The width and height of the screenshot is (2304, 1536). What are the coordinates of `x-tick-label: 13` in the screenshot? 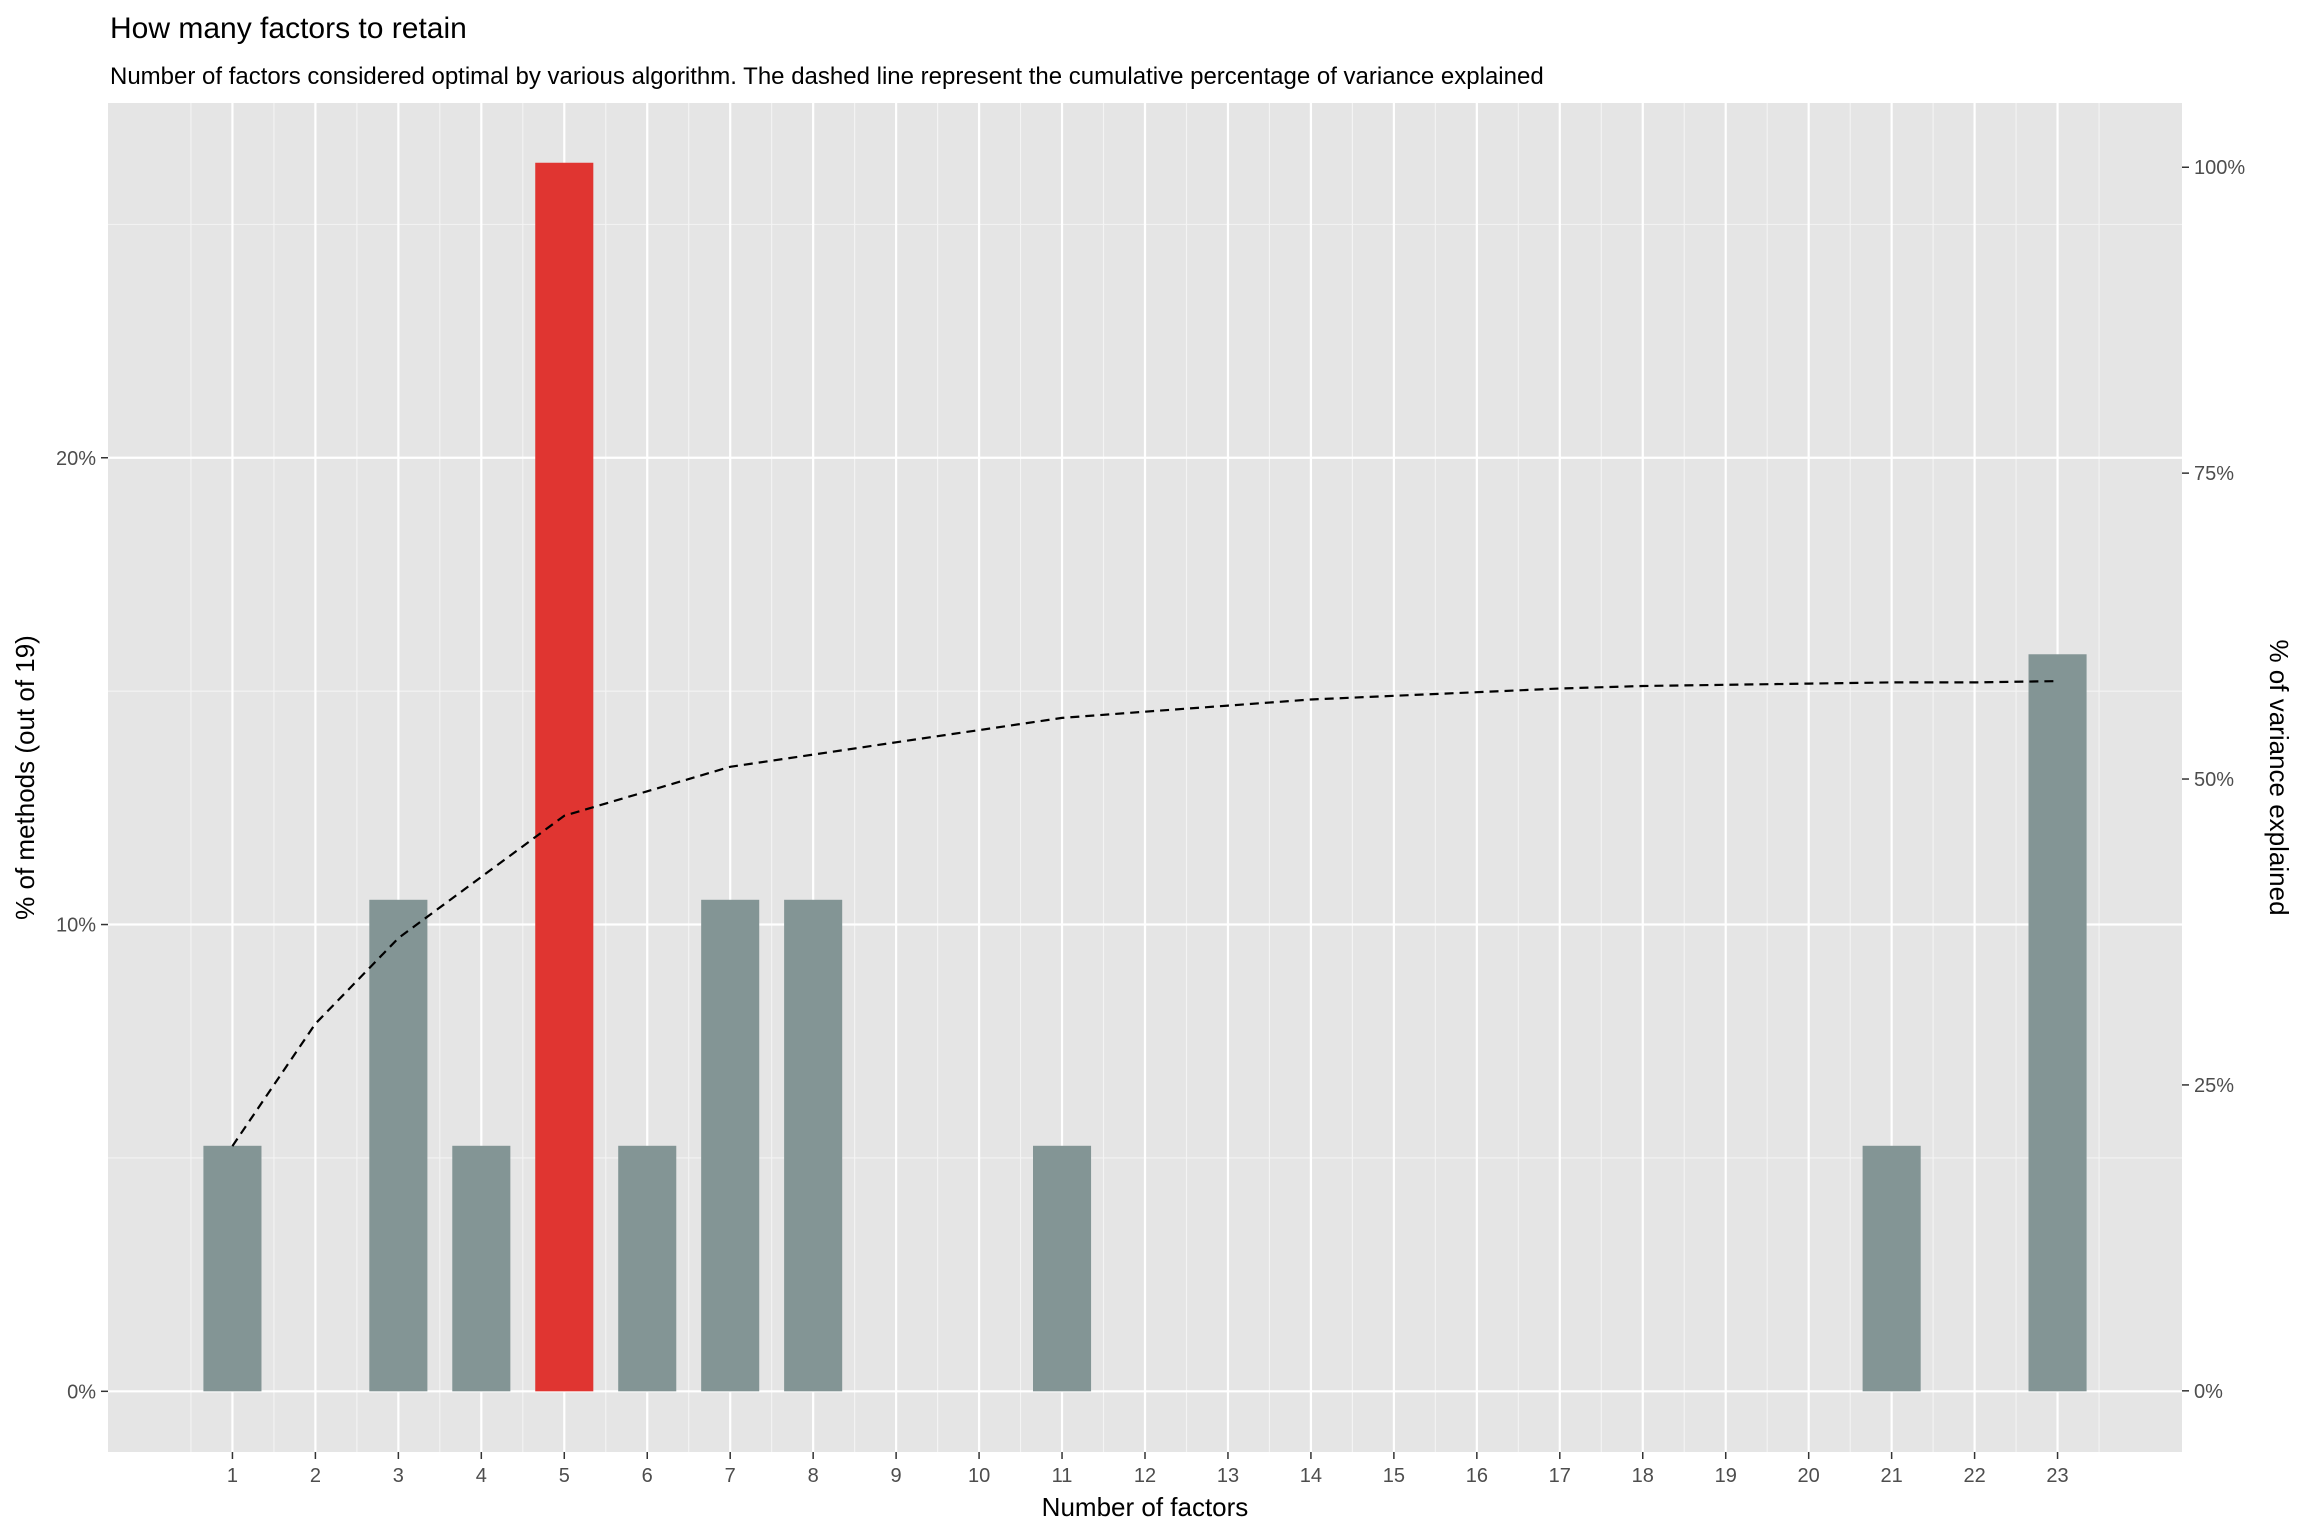 It's located at (1228, 1476).